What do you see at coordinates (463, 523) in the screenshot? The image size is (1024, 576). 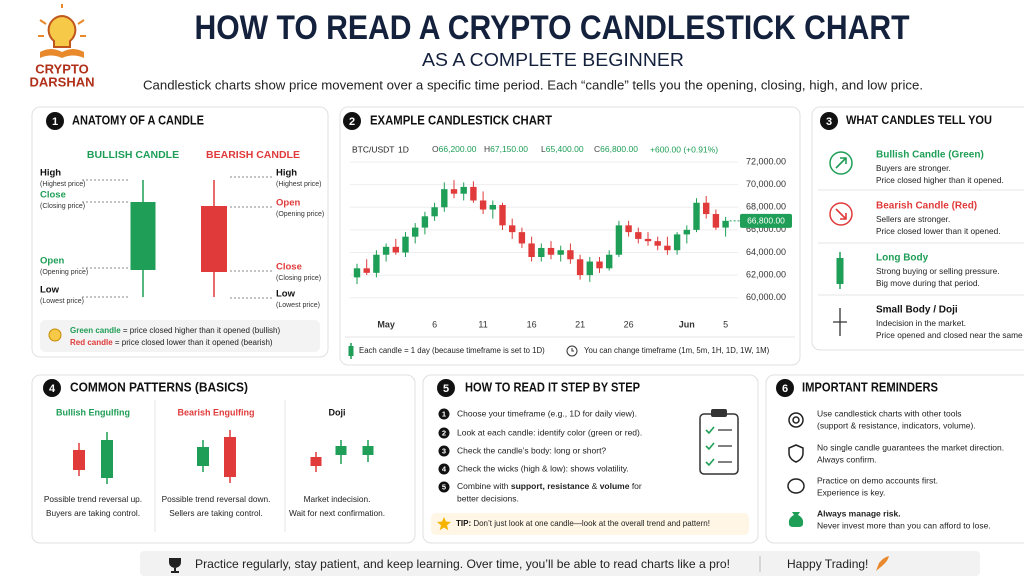 I see `tip-text-part: TIP:` at bounding box center [463, 523].